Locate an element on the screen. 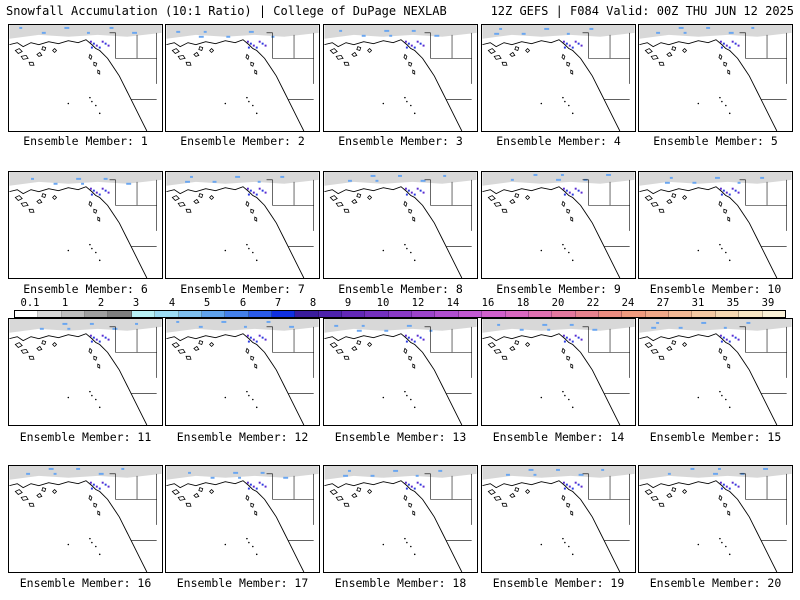 This screenshot has width=800, height=600. colorbar-tick-label: 6 is located at coordinates (243, 303).